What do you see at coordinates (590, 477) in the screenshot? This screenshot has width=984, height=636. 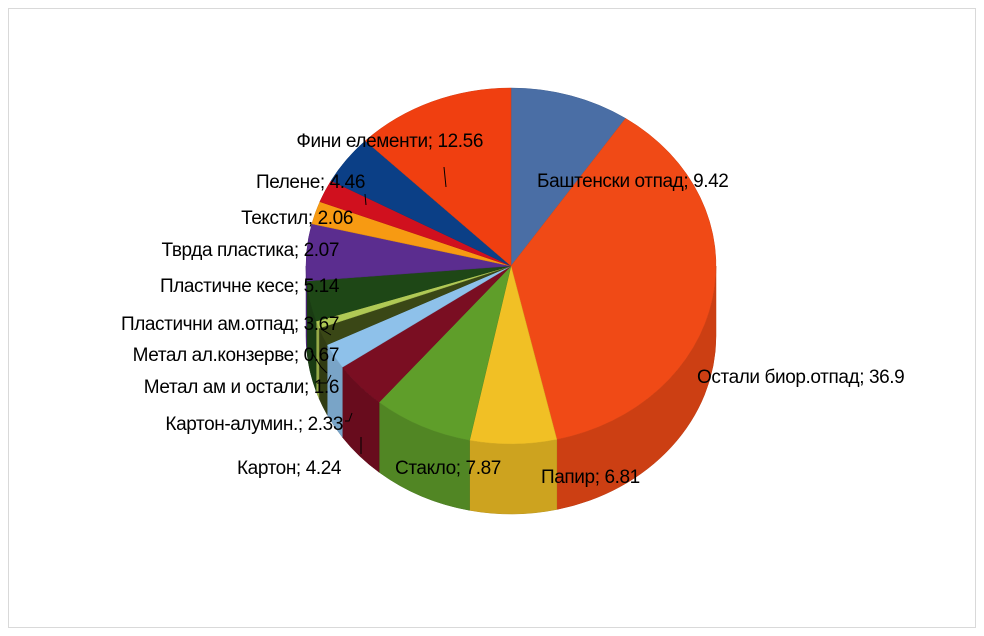 I see `data-label: Папир; 6.81` at bounding box center [590, 477].